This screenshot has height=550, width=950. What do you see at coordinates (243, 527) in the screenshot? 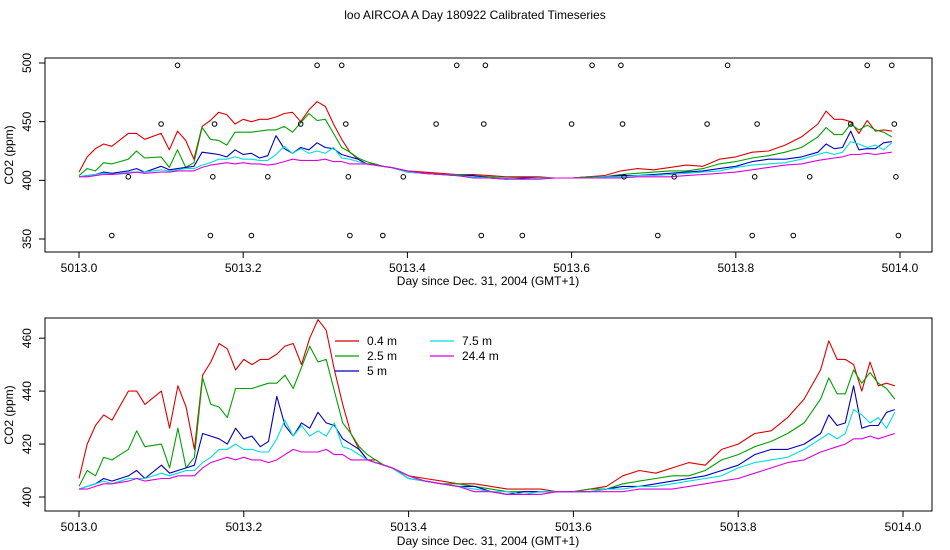
I see `bottom-x-tick-label: 5013.2` at bounding box center [243, 527].